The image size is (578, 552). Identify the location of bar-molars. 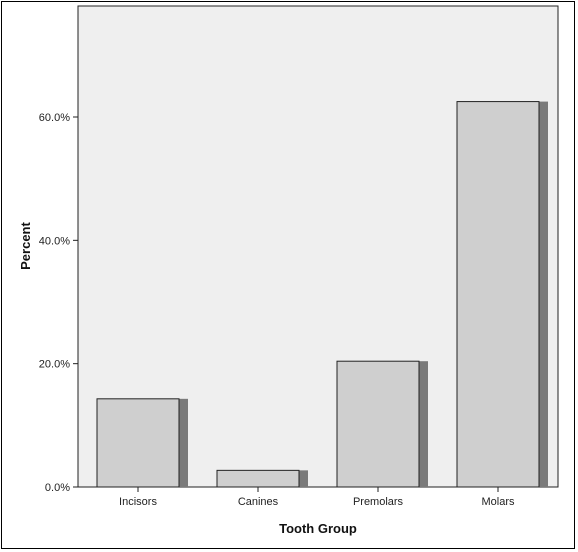
(498, 294).